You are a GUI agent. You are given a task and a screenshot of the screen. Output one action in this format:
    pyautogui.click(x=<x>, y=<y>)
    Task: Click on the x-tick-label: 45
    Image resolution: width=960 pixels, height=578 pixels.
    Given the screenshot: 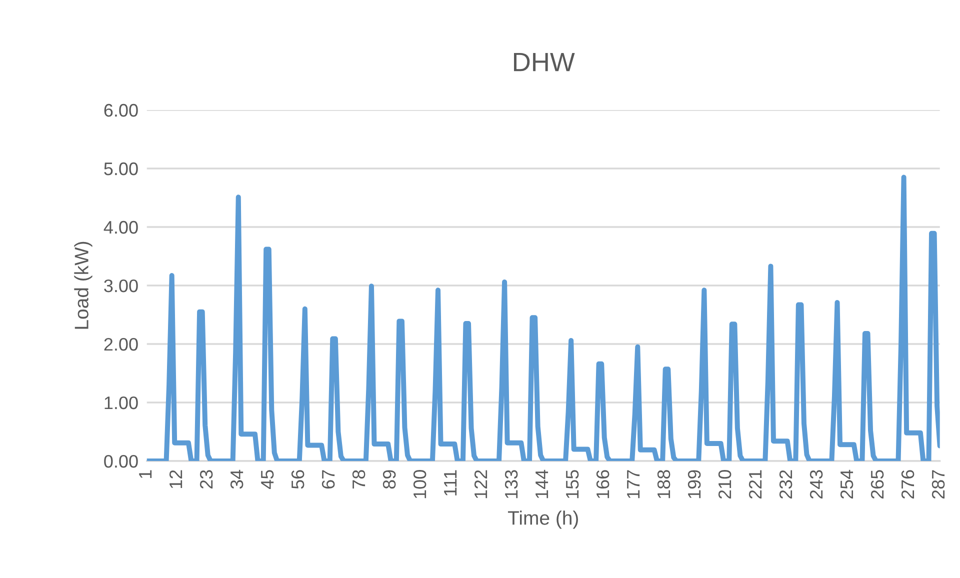 What is the action you would take?
    pyautogui.click(x=267, y=480)
    